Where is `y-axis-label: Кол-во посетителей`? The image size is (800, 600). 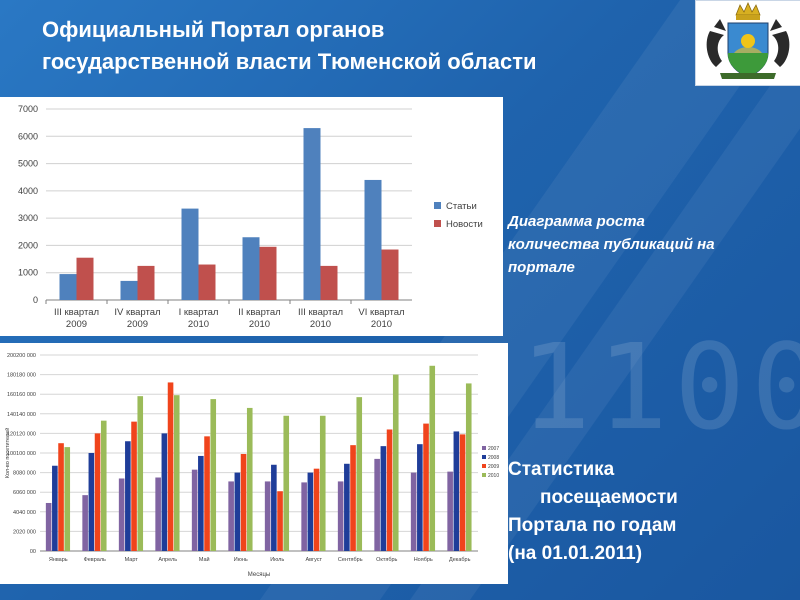
y-axis-label: Кол-во посетителей is located at coordinates (7, 453).